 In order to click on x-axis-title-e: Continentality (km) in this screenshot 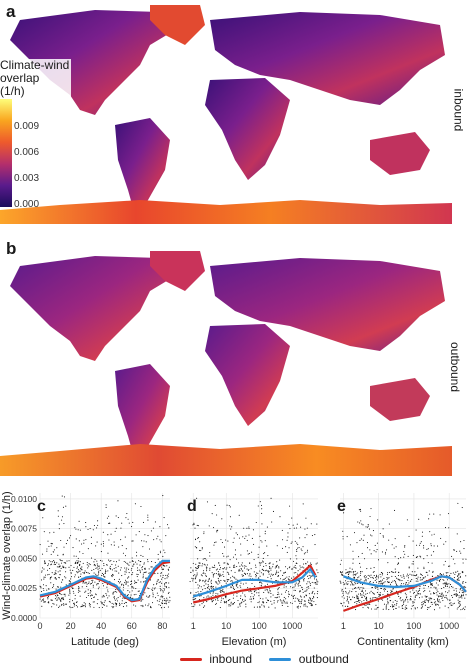, I will do `click(403, 642)`.